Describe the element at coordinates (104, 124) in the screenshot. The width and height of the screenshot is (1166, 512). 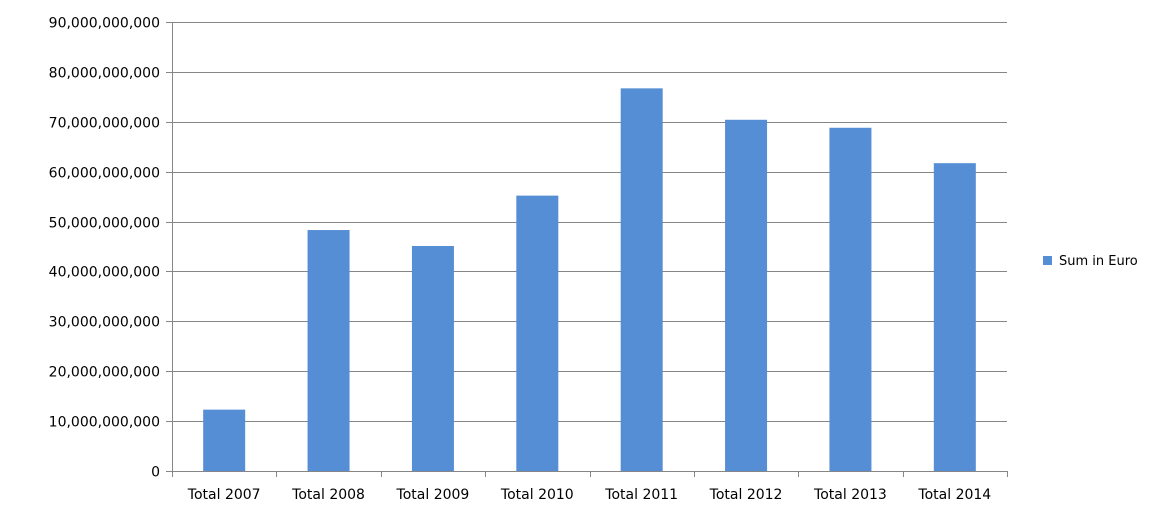
I see `y-tick-label: 70,000,000,000` at that location.